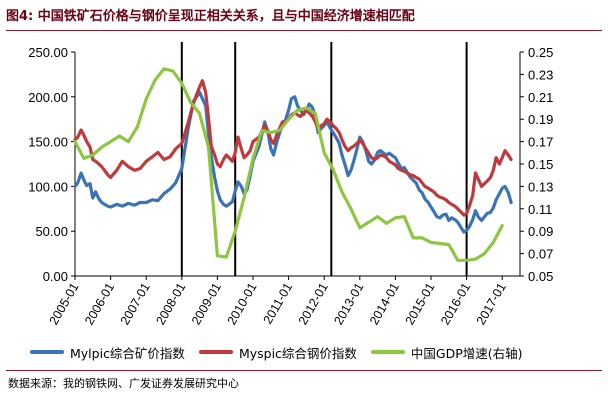 This screenshot has height=401, width=608. What do you see at coordinates (420, 303) in the screenshot?
I see `x-tick-label: 2015-01` at bounding box center [420, 303].